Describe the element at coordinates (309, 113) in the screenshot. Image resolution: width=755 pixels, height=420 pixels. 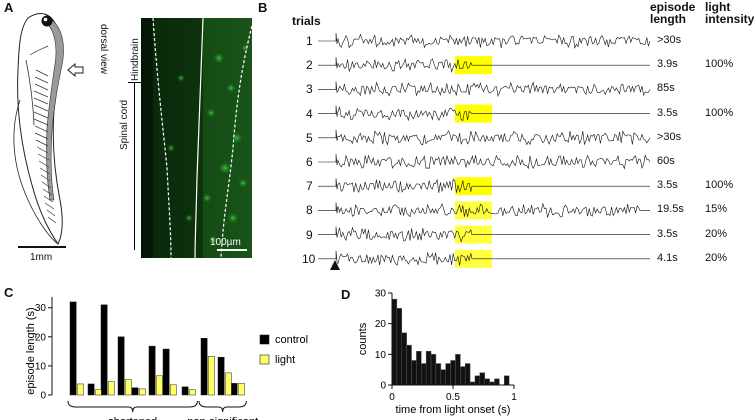
I see `trial-number: 4` at that location.